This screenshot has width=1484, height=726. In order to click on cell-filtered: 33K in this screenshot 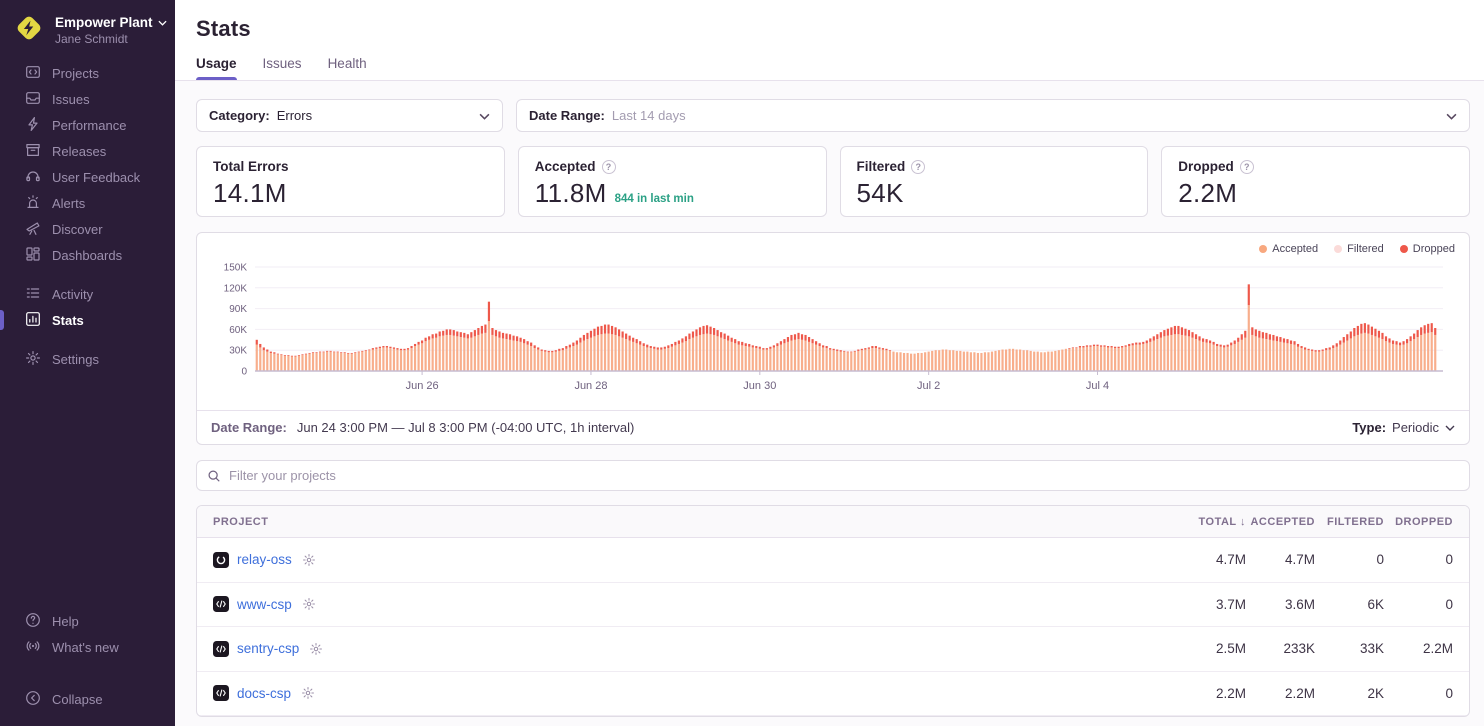, I will do `click(1371, 649)`.